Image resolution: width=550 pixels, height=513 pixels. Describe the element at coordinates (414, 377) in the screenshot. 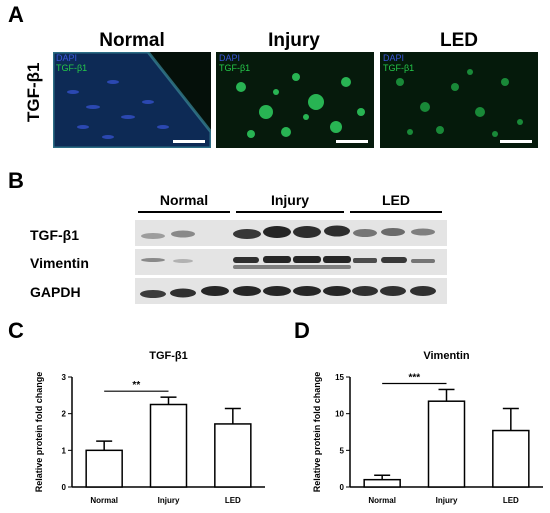

I see `significance-label: ***` at that location.